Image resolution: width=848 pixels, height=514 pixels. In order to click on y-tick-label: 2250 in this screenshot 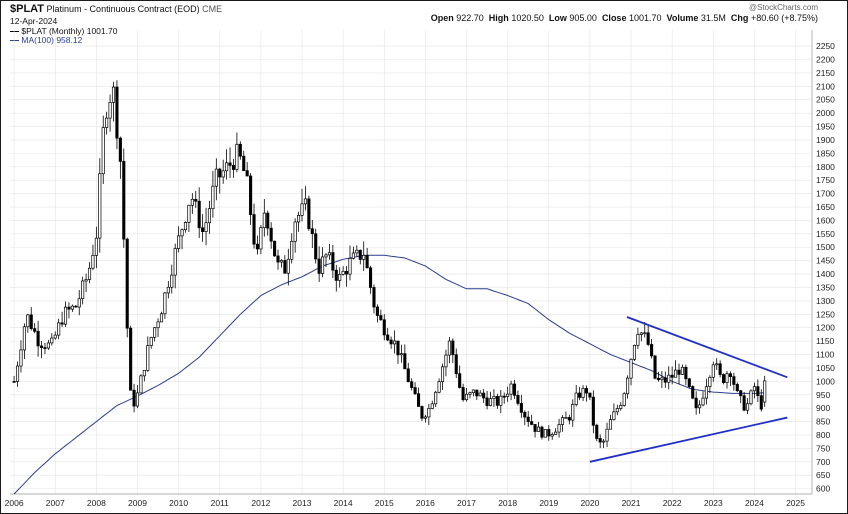, I will do `click(825, 46)`.